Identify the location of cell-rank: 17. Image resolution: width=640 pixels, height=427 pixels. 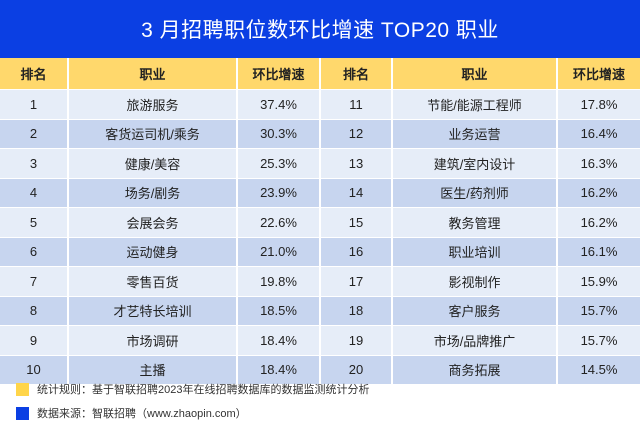
(356, 281).